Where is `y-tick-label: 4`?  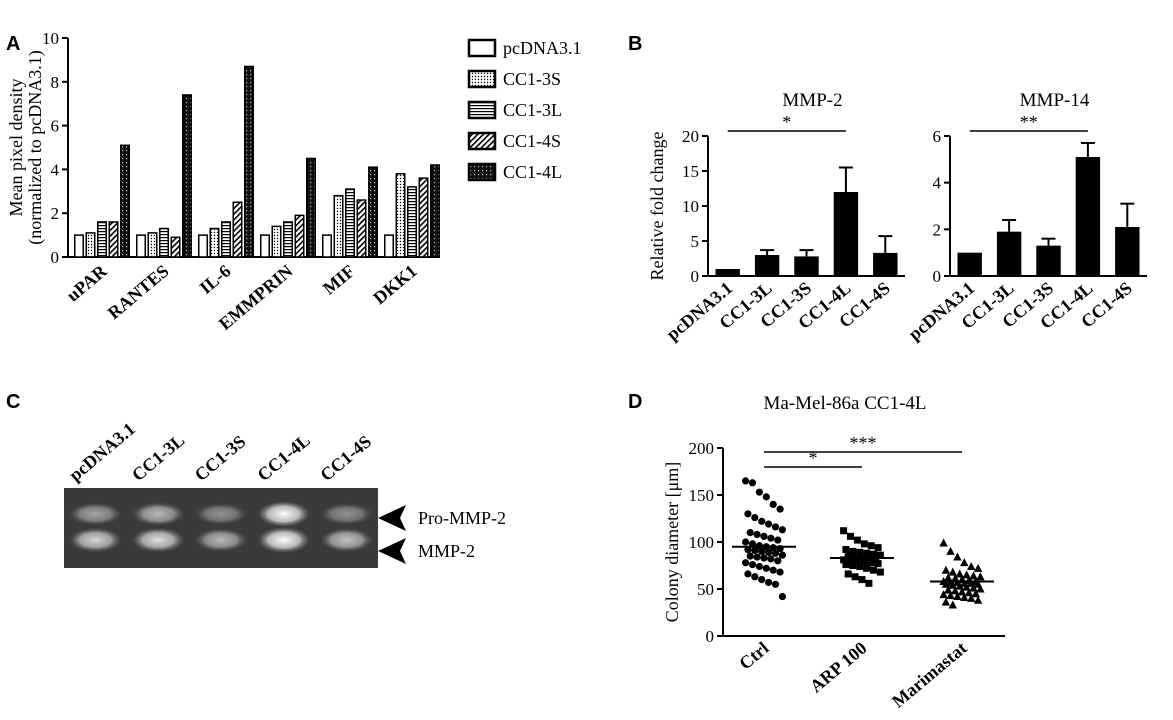 y-tick-label: 4 is located at coordinates (937, 183).